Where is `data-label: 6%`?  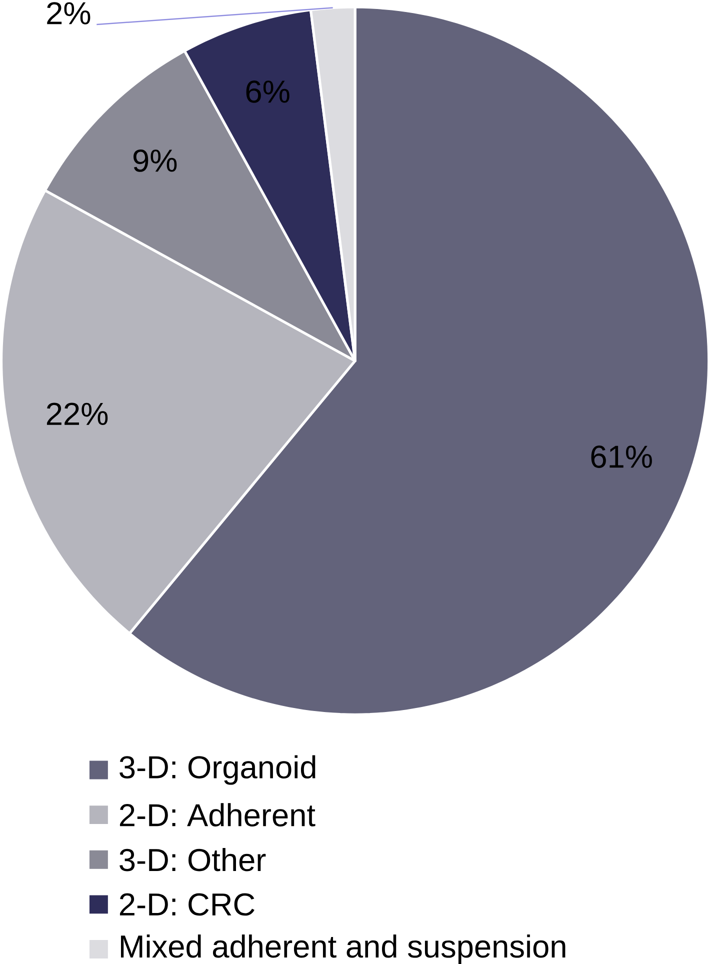
data-label: 6% is located at coordinates (268, 91).